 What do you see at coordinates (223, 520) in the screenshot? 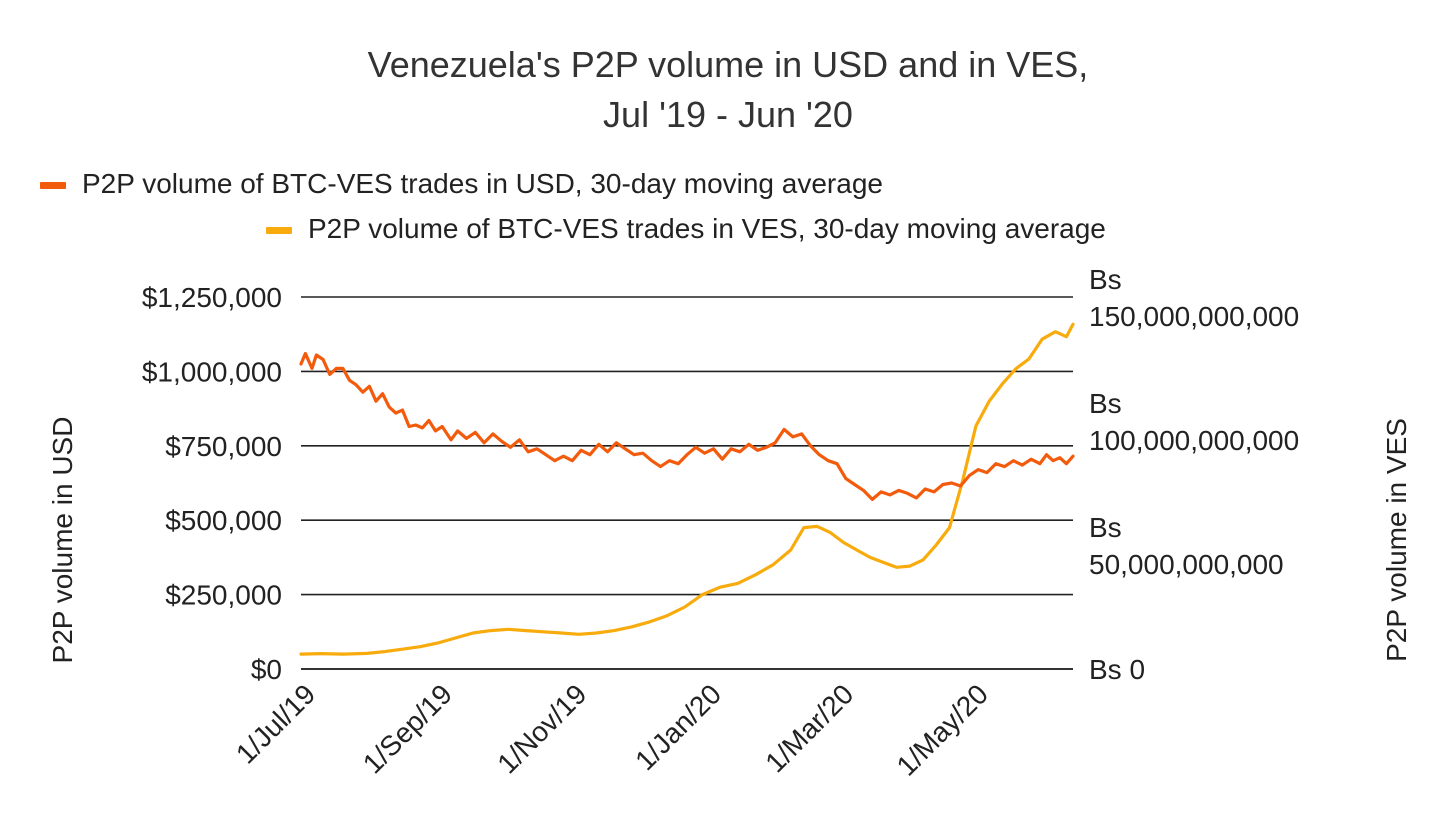
I see `y-left-tick-label: $500,000` at bounding box center [223, 520].